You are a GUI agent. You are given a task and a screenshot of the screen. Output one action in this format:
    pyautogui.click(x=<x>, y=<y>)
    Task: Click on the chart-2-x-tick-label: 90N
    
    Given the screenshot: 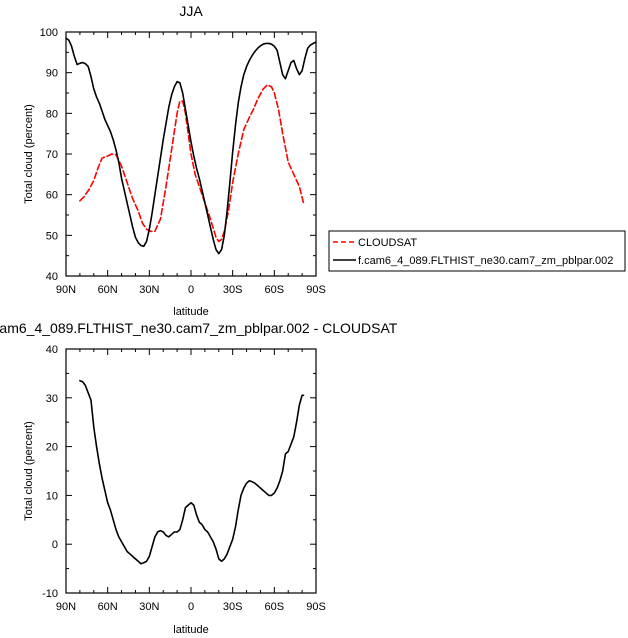 What is the action you would take?
    pyautogui.click(x=66, y=607)
    